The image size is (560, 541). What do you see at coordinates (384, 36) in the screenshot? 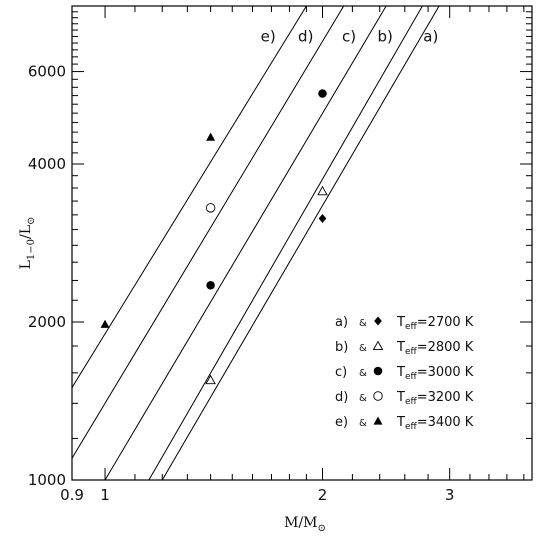
I see `line-label-b: b)` at bounding box center [384, 36].